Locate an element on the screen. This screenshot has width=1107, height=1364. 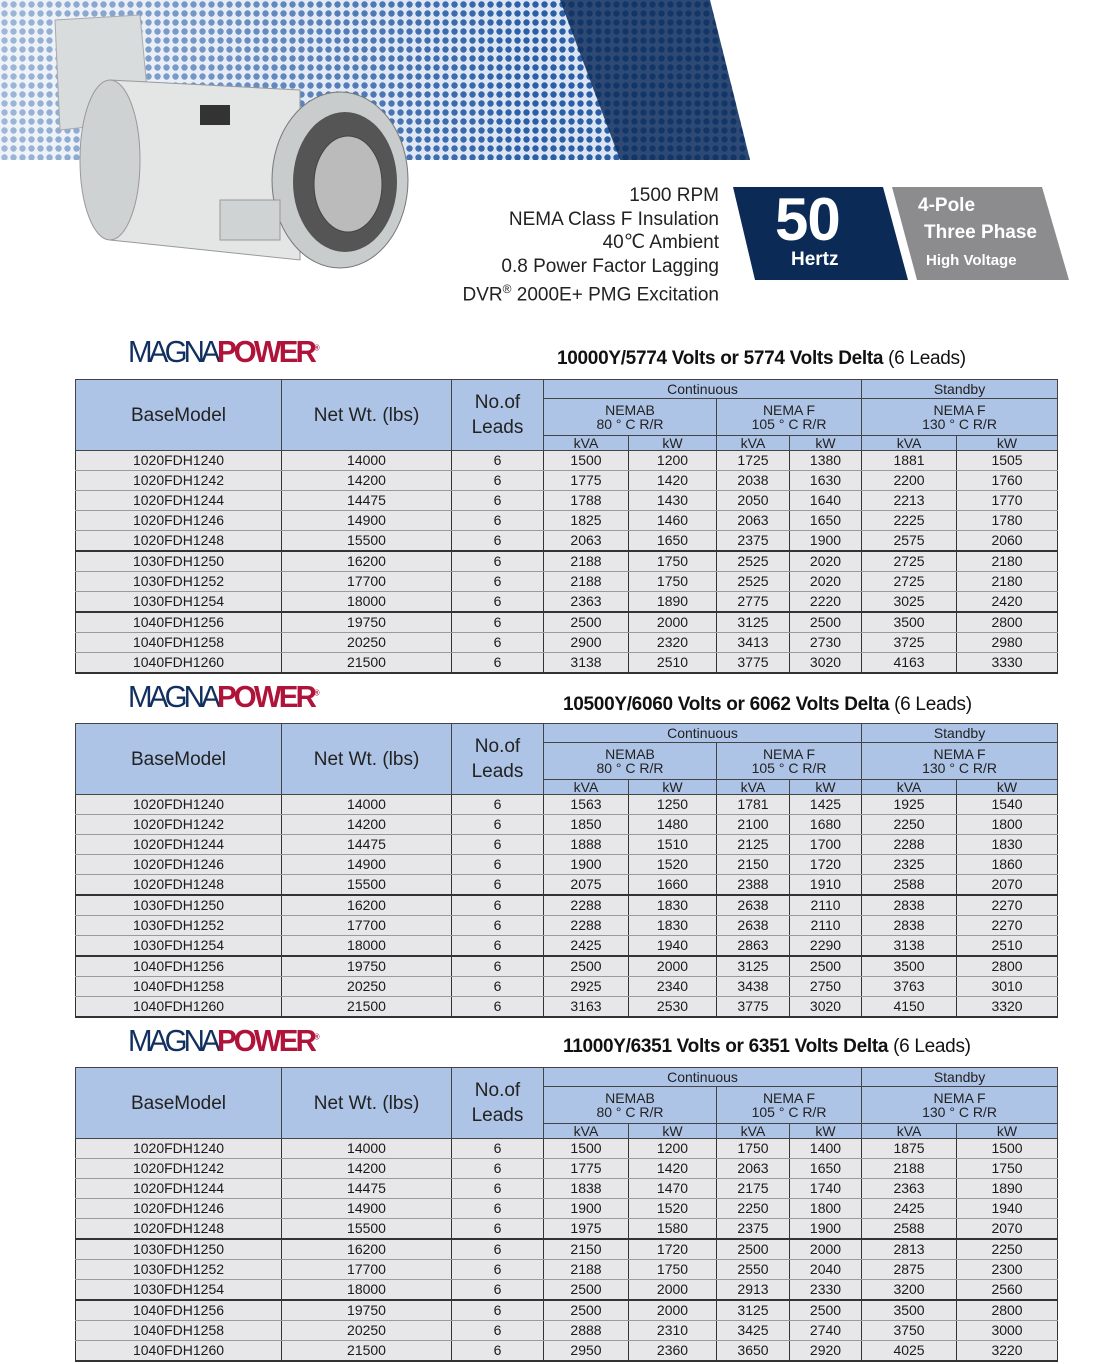
label-text: ® is located at coordinates (317, 693).